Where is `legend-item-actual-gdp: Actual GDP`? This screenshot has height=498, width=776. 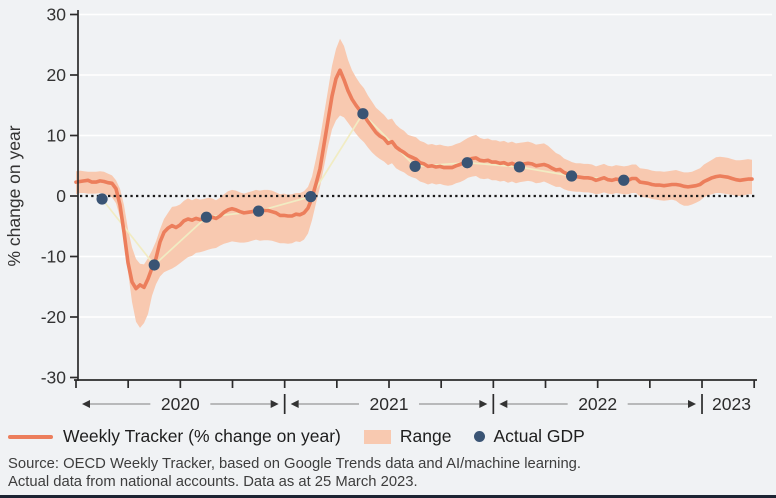
legend-item-actual-gdp: Actual GDP is located at coordinates (529, 436).